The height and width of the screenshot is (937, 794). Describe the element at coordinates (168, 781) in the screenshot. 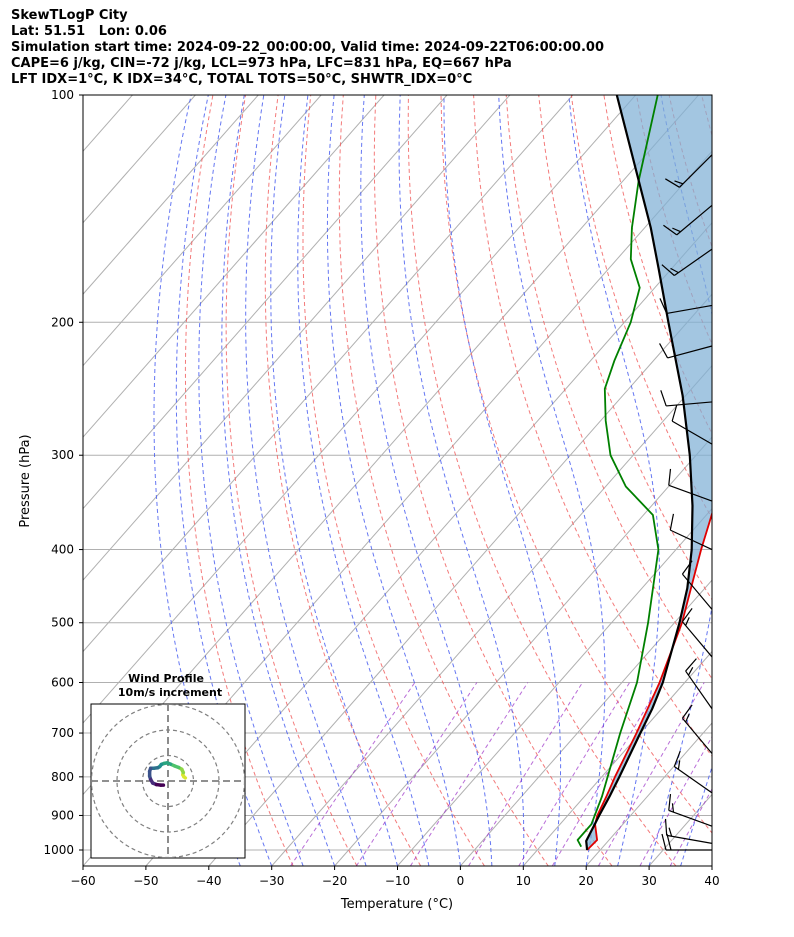

I see `hodograph` at that location.